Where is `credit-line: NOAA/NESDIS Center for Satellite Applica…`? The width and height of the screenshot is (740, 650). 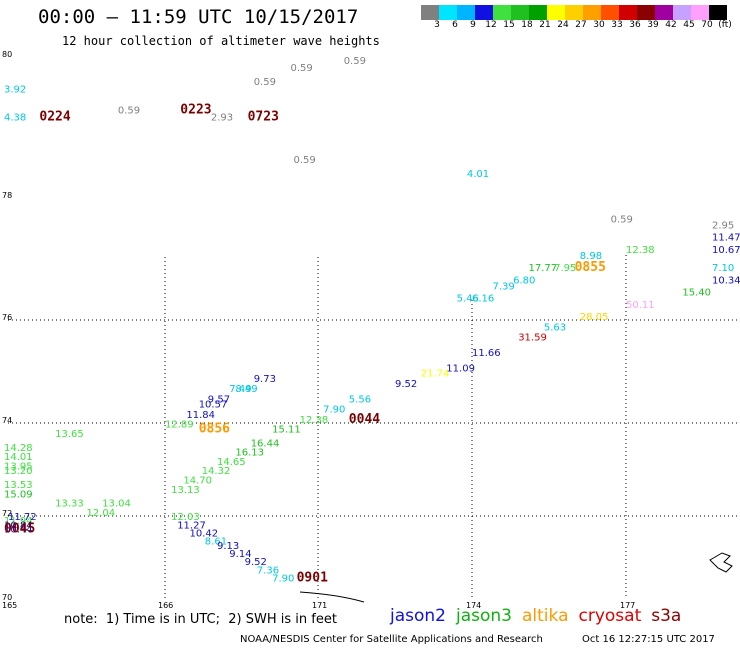
credit-line: NOAA/NESDIS Center for Satellite Applica… is located at coordinates (391, 639).